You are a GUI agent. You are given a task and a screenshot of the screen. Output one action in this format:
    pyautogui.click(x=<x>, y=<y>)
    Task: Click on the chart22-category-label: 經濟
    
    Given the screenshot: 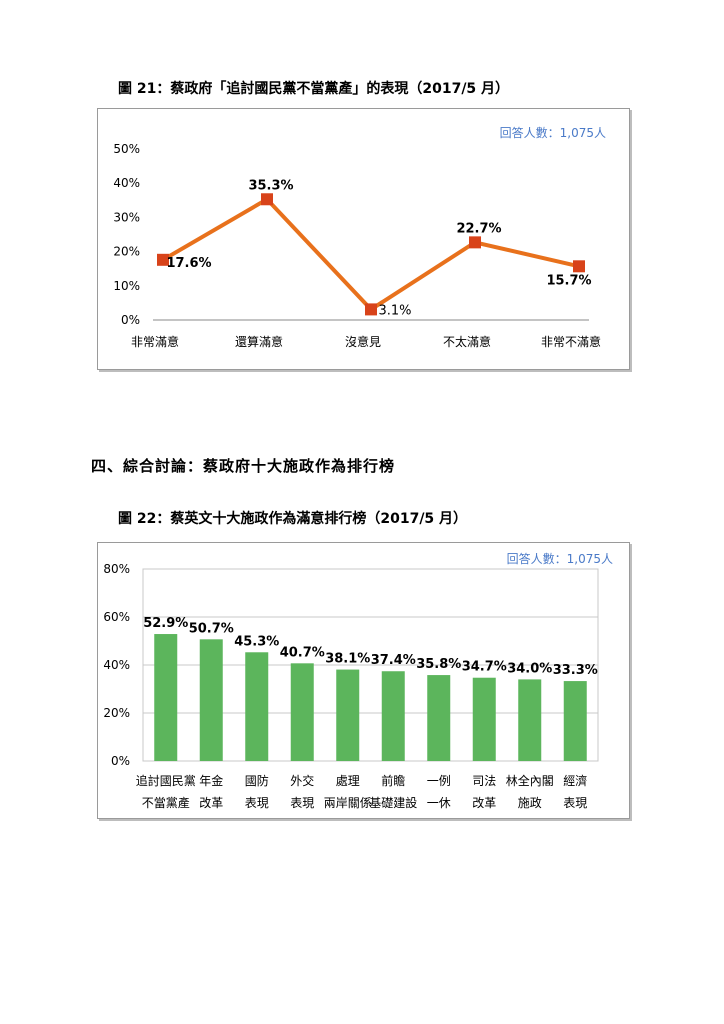 What is the action you would take?
    pyautogui.click(x=575, y=780)
    